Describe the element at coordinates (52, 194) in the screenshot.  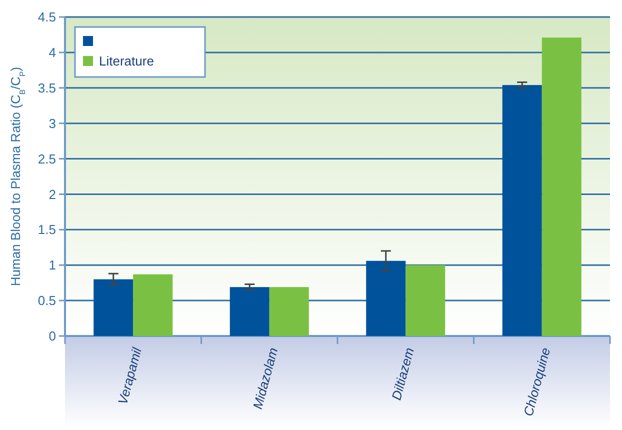
I see `y-tick-label: 2` at that location.